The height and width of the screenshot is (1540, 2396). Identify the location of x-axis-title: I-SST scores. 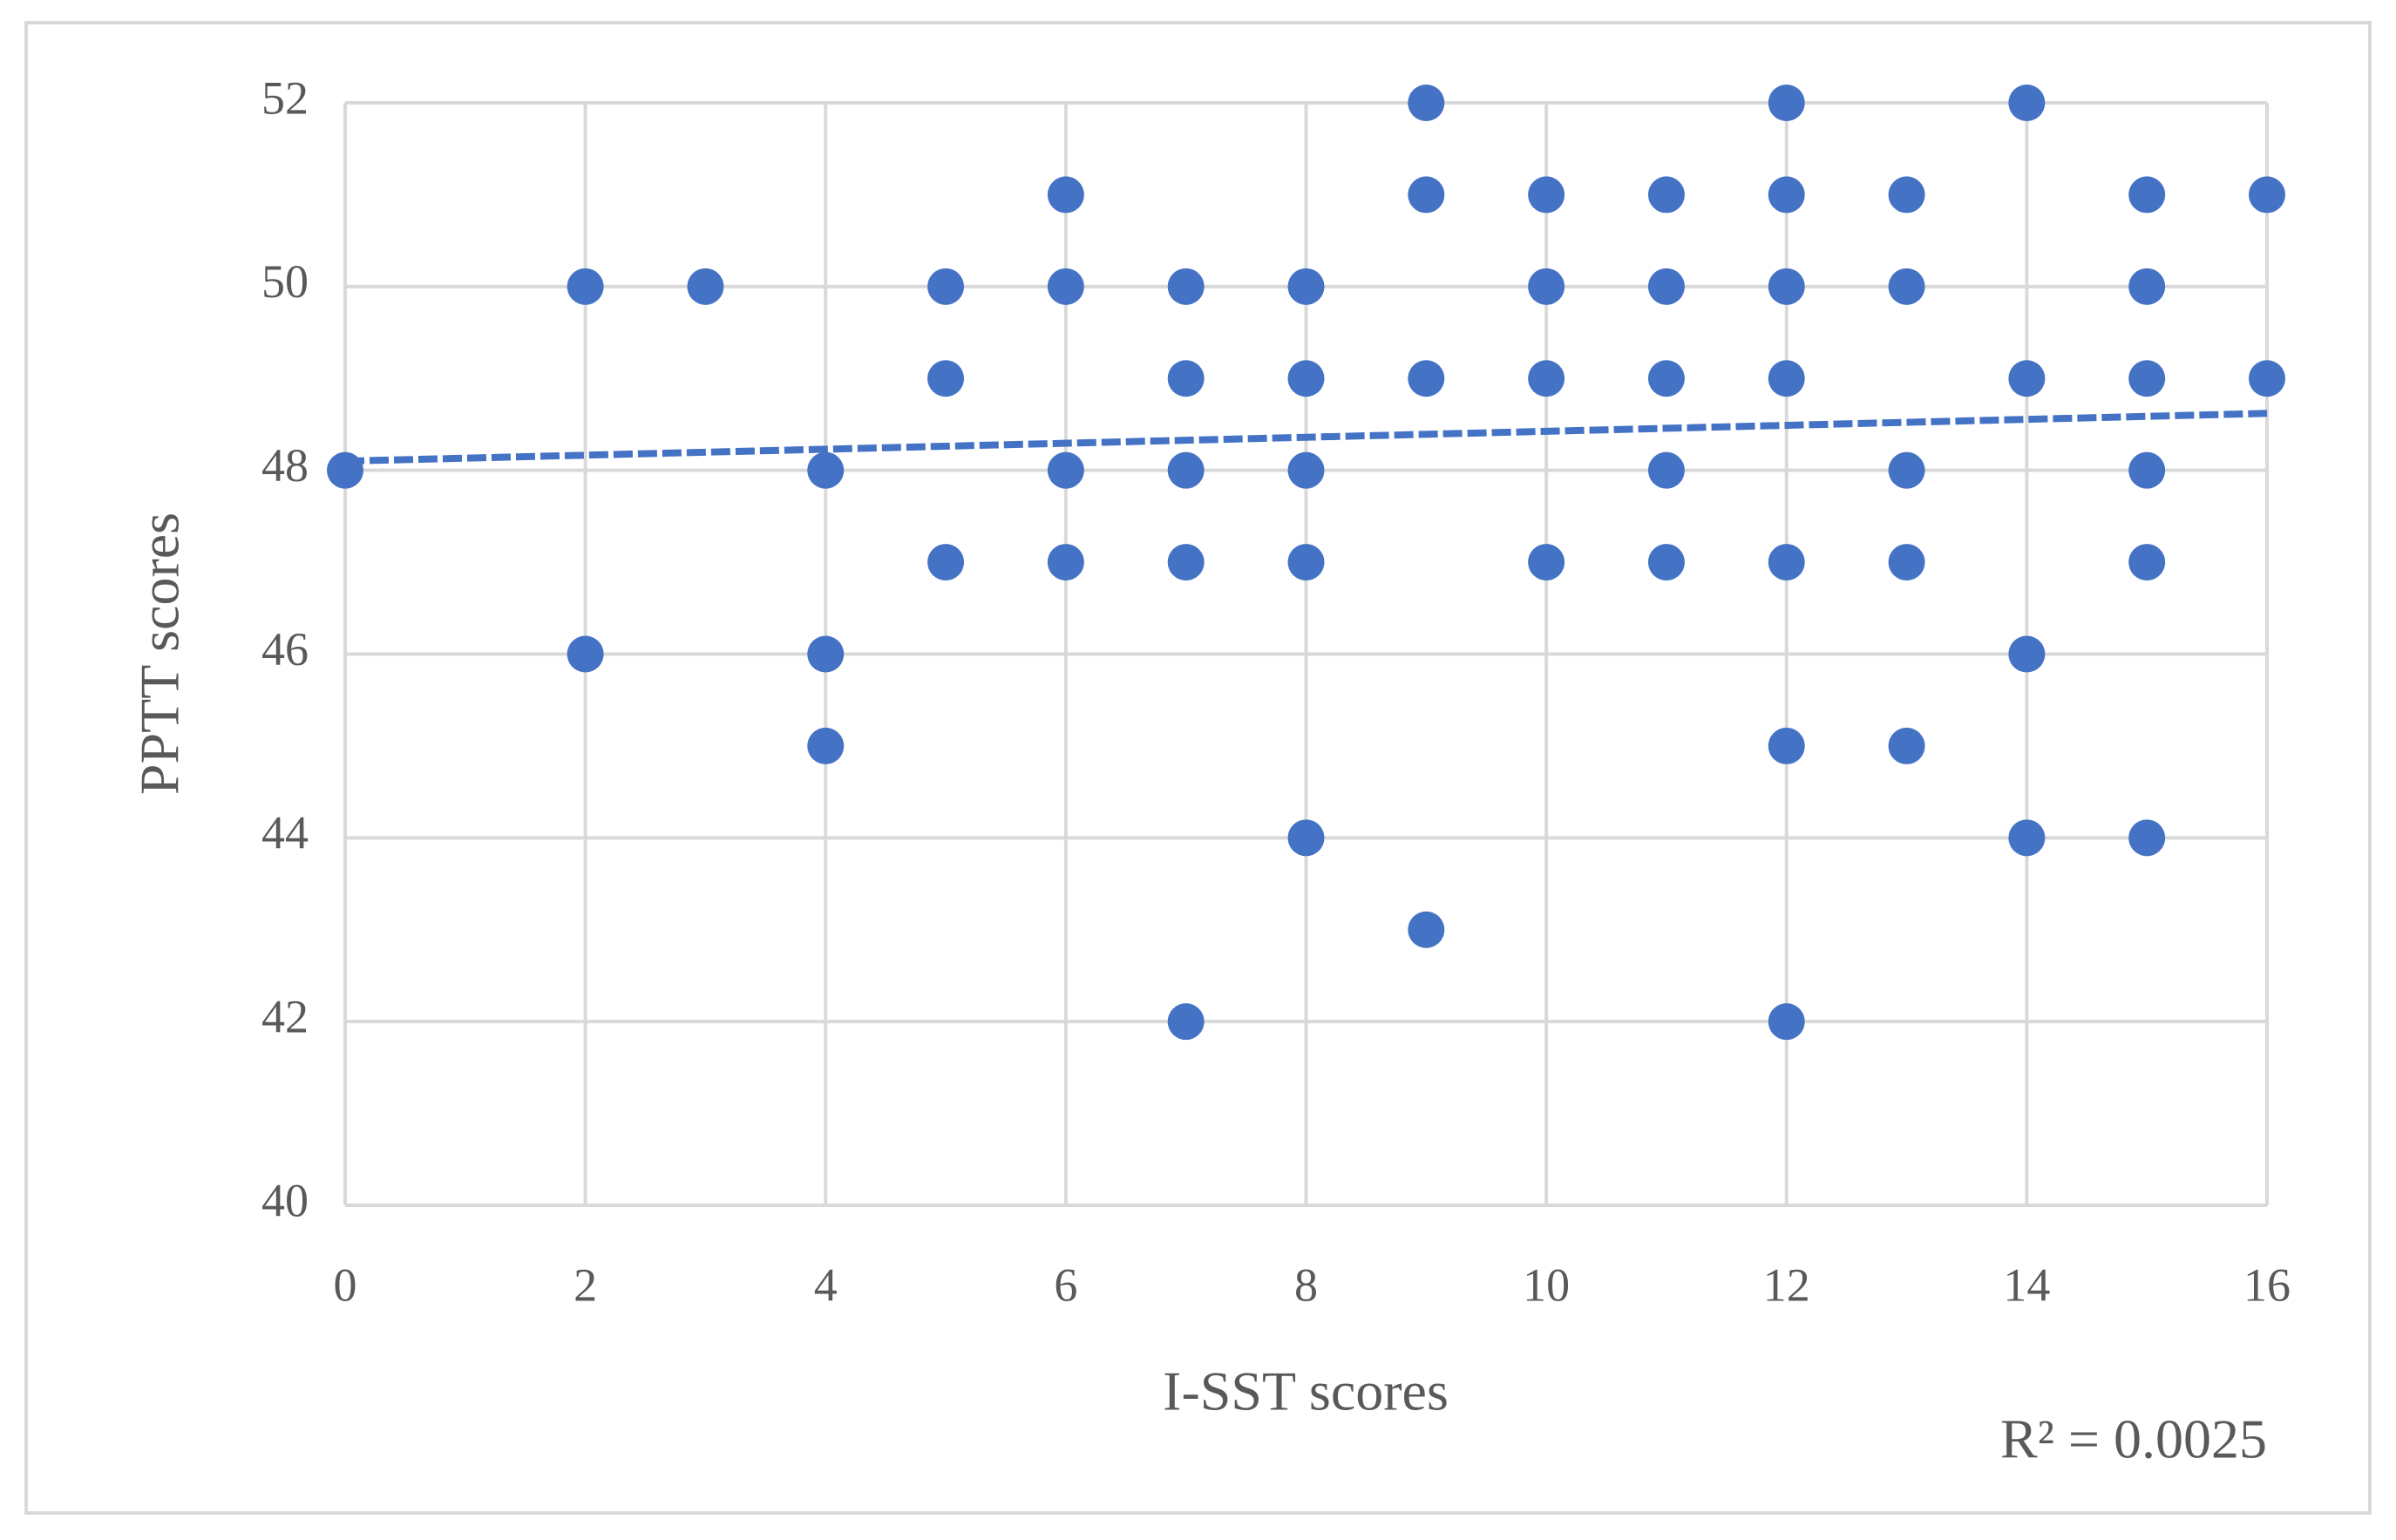
(1306, 1391).